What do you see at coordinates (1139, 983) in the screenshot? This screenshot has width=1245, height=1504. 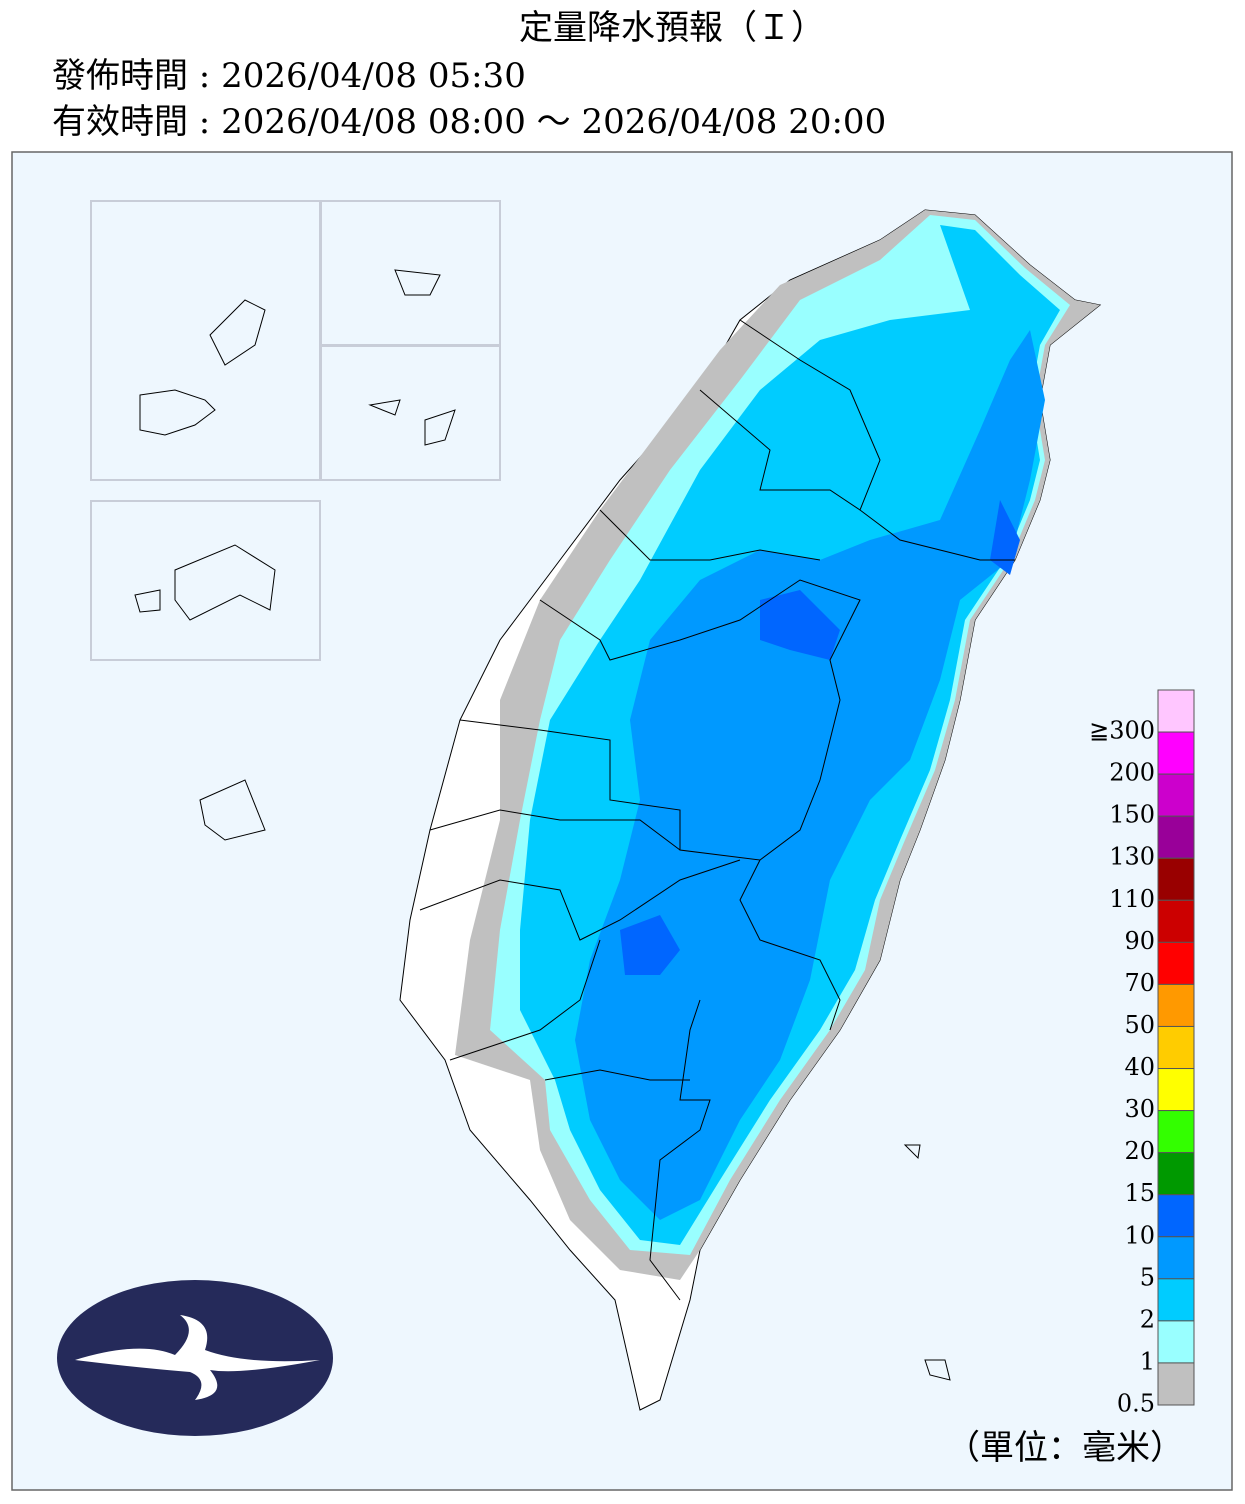 I see `legend-label: 70` at bounding box center [1139, 983].